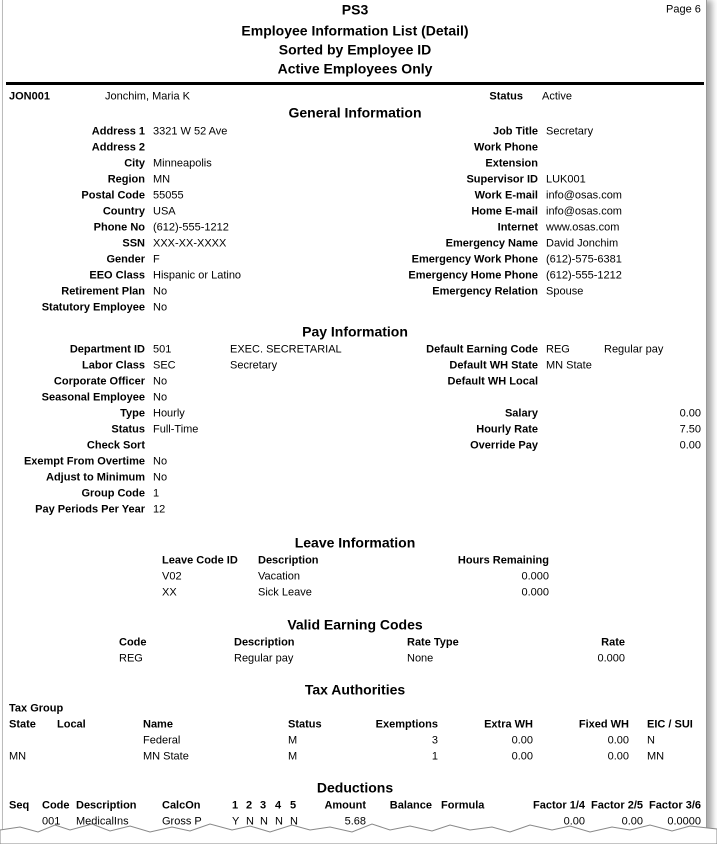  I want to click on field-label: Gender, so click(125, 259).